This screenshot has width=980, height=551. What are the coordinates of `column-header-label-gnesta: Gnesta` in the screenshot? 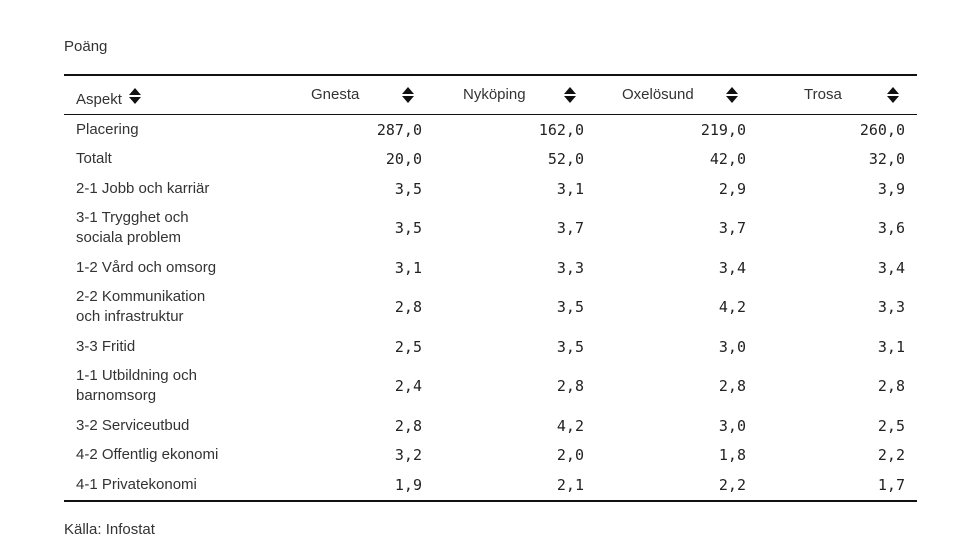 It's located at (335, 94).